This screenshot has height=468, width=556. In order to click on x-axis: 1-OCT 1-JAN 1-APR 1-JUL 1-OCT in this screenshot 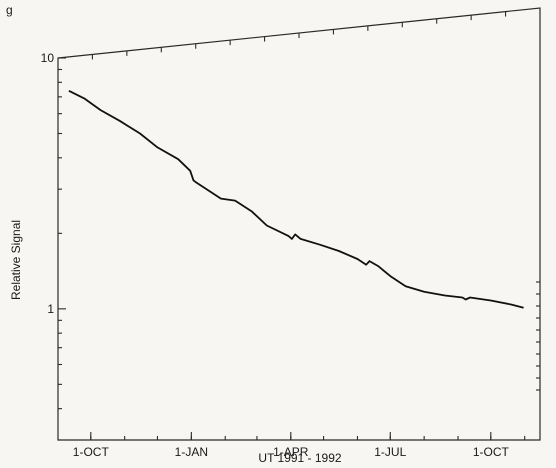, I will do `click(299, 445)`.